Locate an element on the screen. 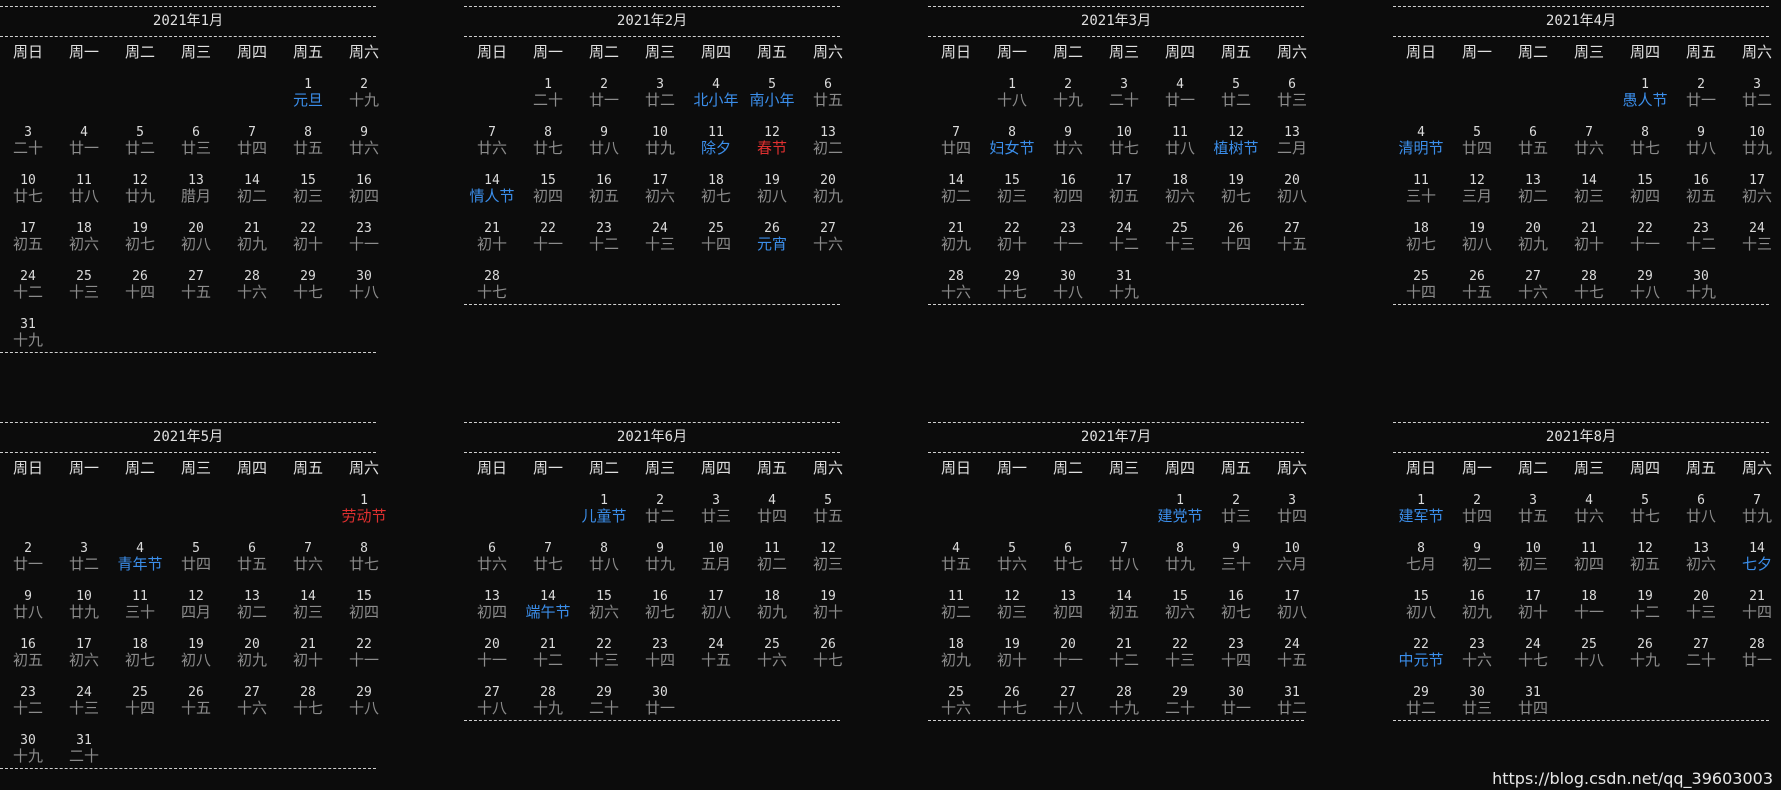 The width and height of the screenshot is (1781, 790). separator-line is located at coordinates (1581, 6).